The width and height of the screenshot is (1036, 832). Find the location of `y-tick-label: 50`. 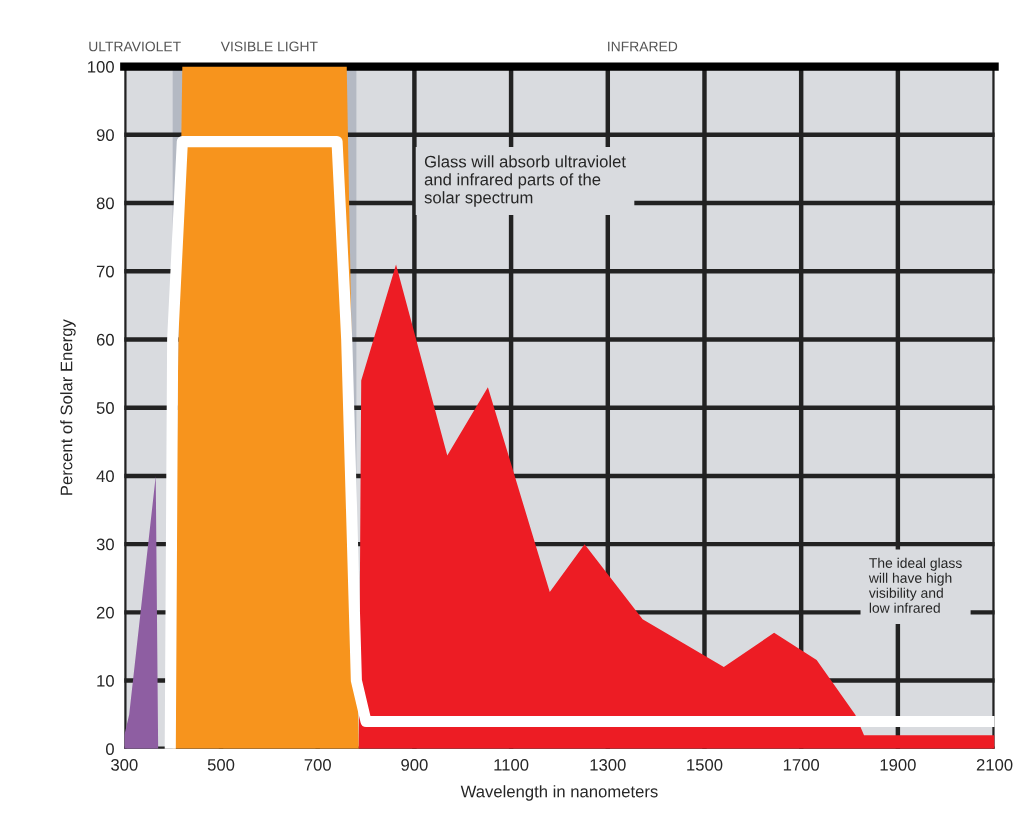

y-tick-label: 50 is located at coordinates (105, 408).